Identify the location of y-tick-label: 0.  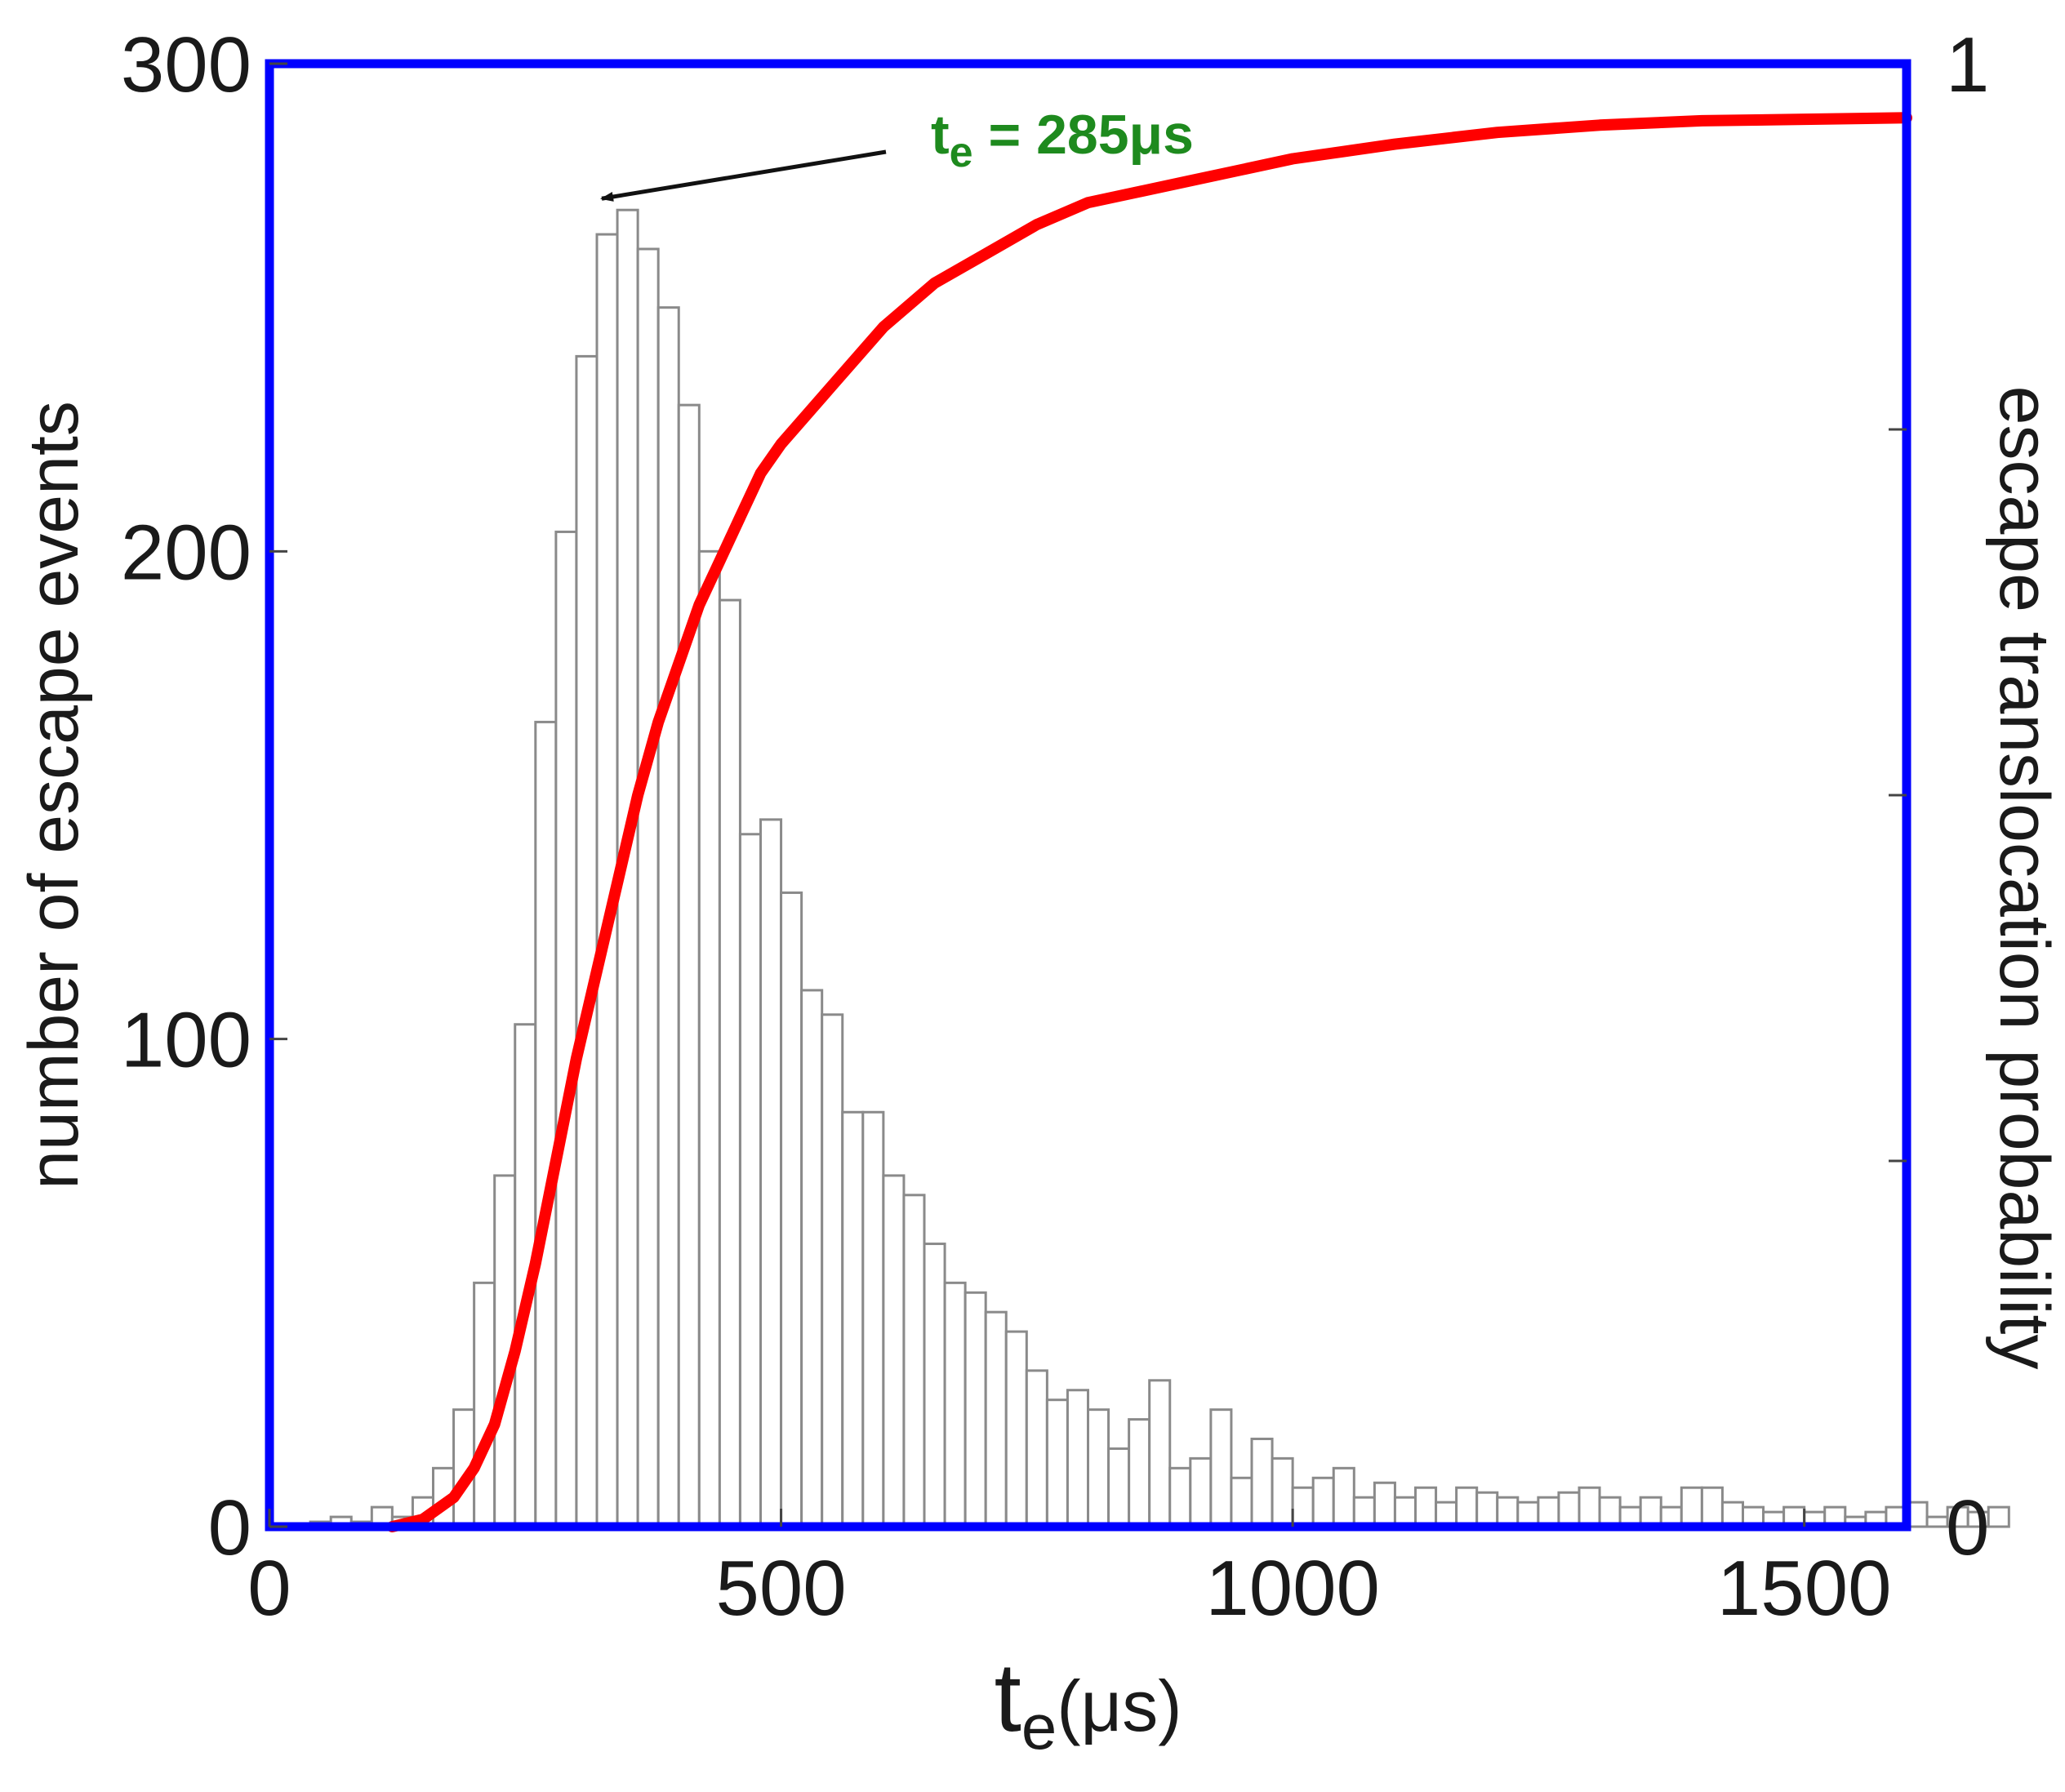
(229, 1528).